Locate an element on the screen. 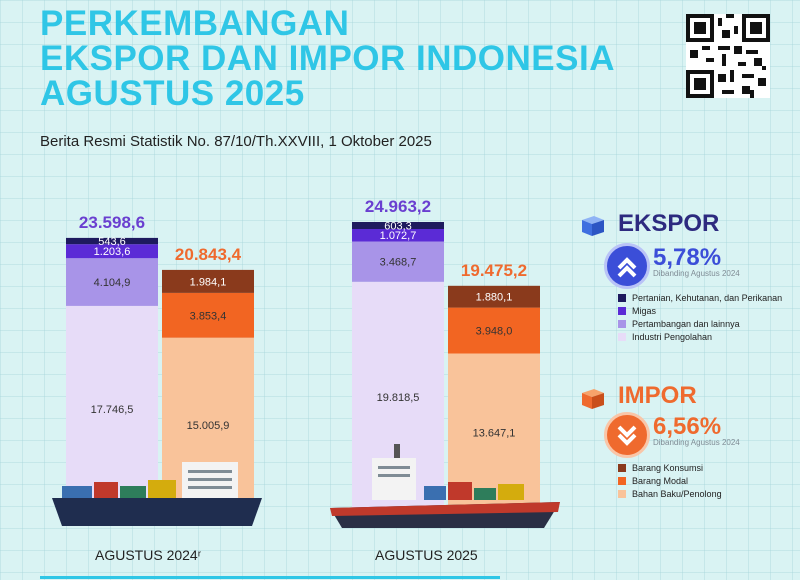 The width and height of the screenshot is (800, 580). ekspor-pct: 5,78% is located at coordinates (687, 257).